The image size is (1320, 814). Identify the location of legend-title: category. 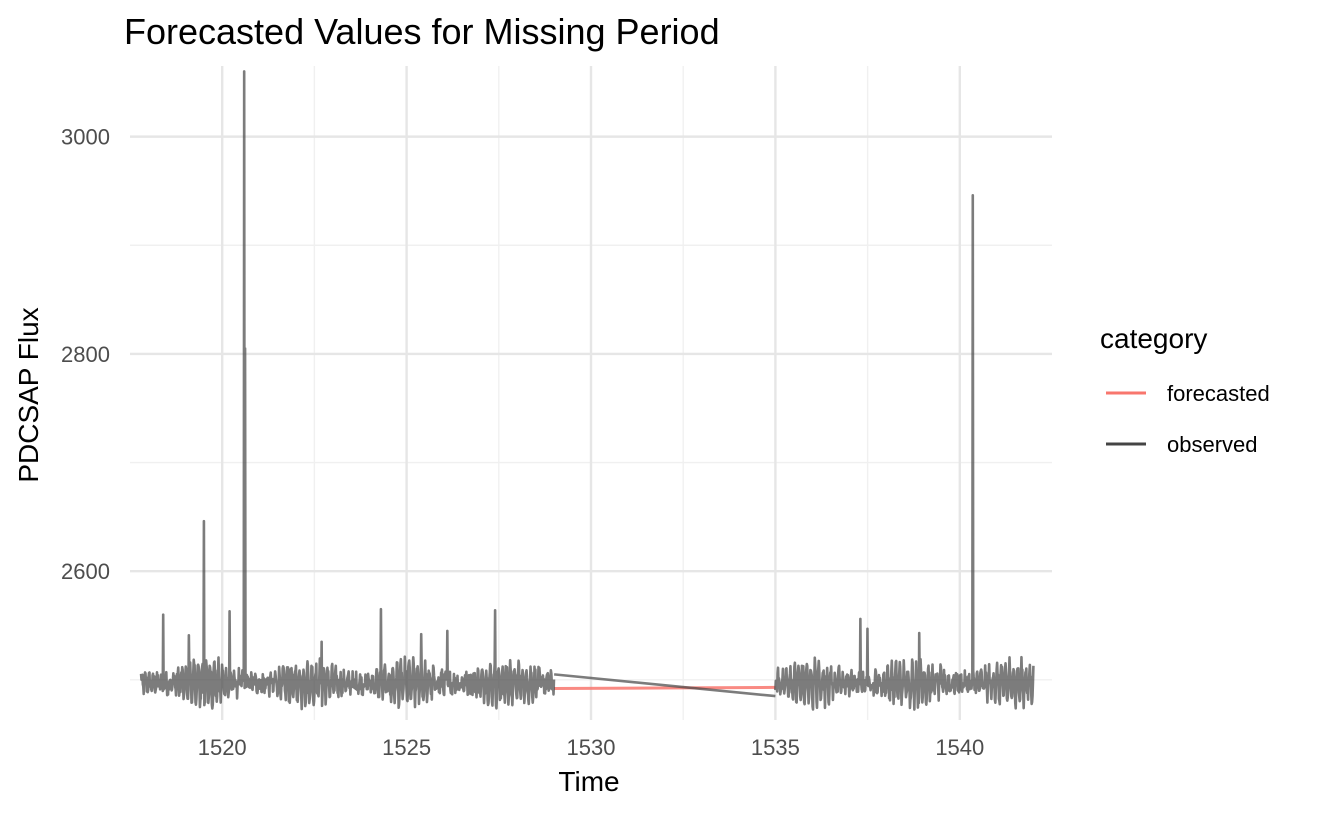
(1153, 338).